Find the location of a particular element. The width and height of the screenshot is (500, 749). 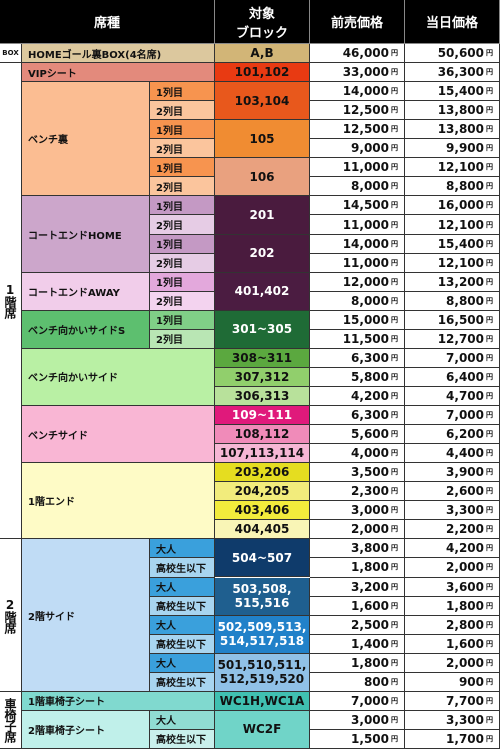

price: 11,000 is located at coordinates (365, 224).